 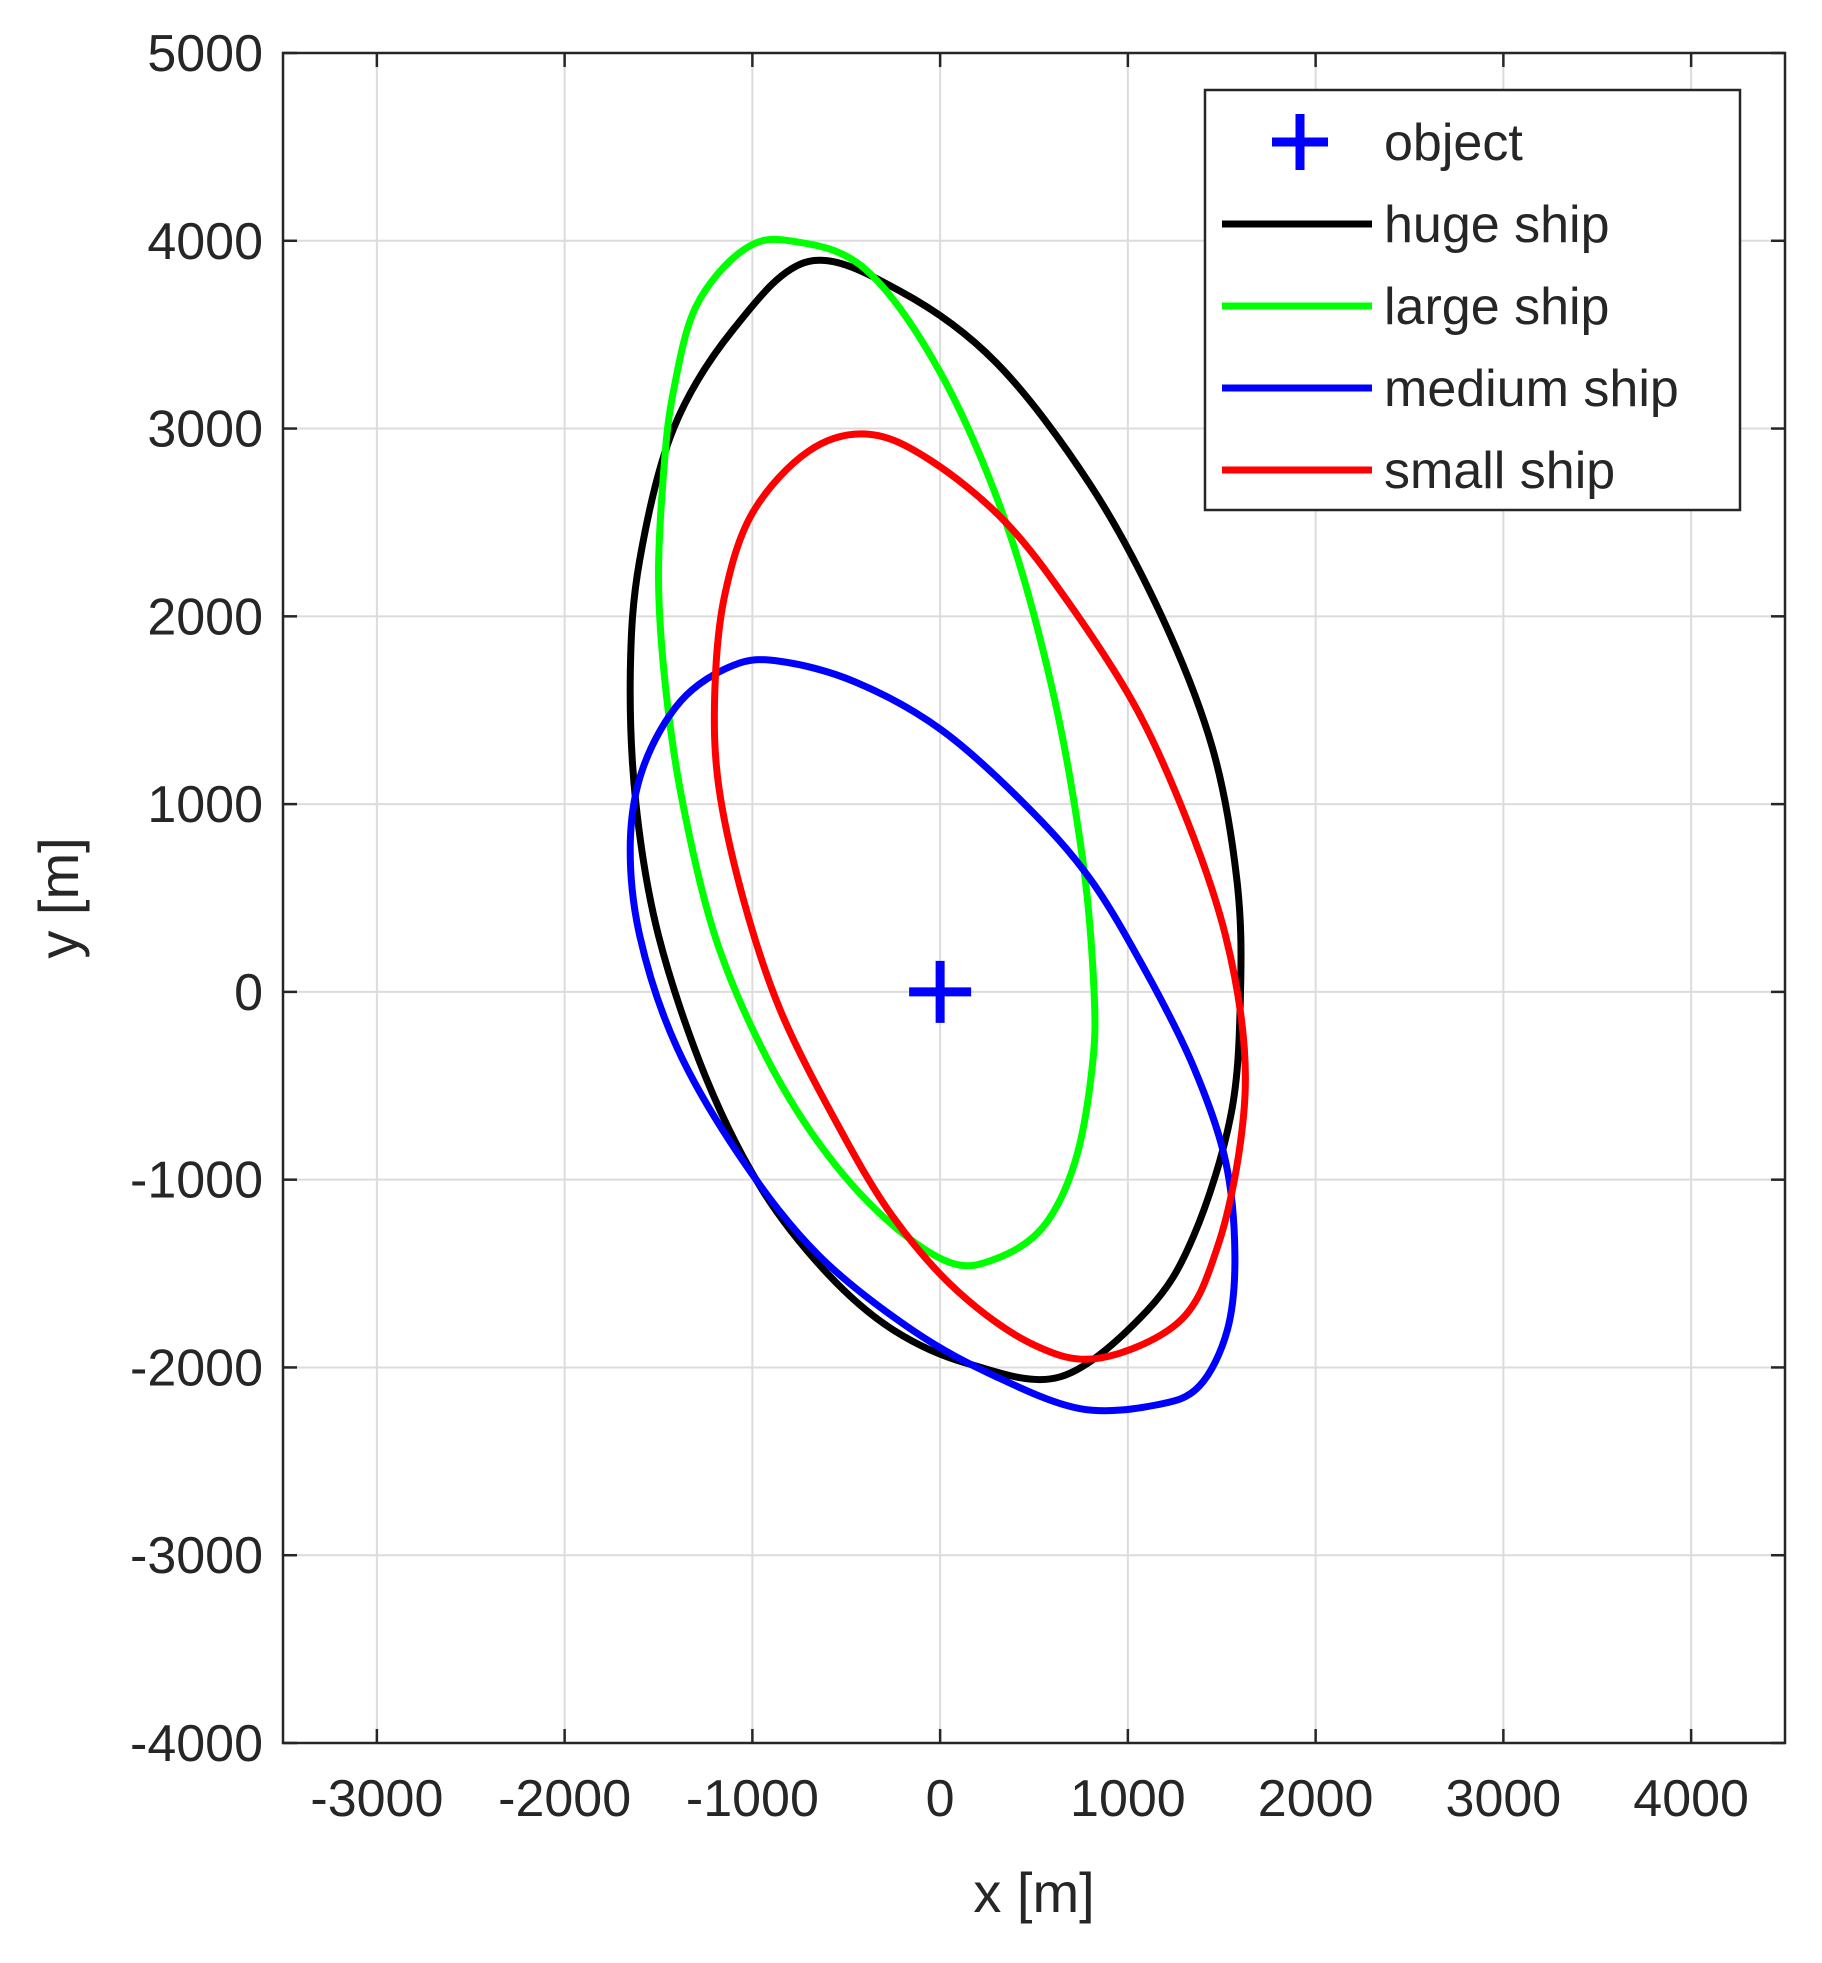 I want to click on x-tick-label: -2000, so click(x=564, y=1799).